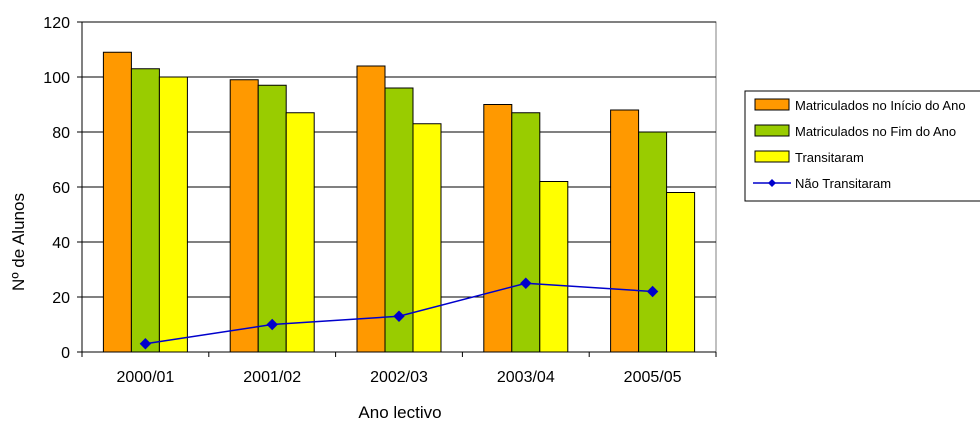 This screenshot has height=428, width=980. Describe the element at coordinates (56, 78) in the screenshot. I see `y-tick-label: 100` at that location.